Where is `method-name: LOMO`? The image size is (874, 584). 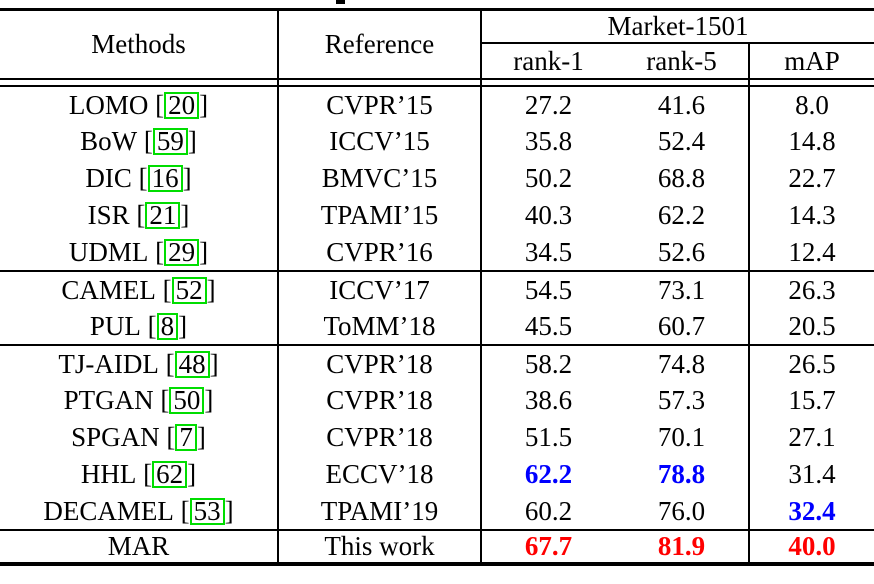
method-name: LOMO is located at coordinates (108, 104).